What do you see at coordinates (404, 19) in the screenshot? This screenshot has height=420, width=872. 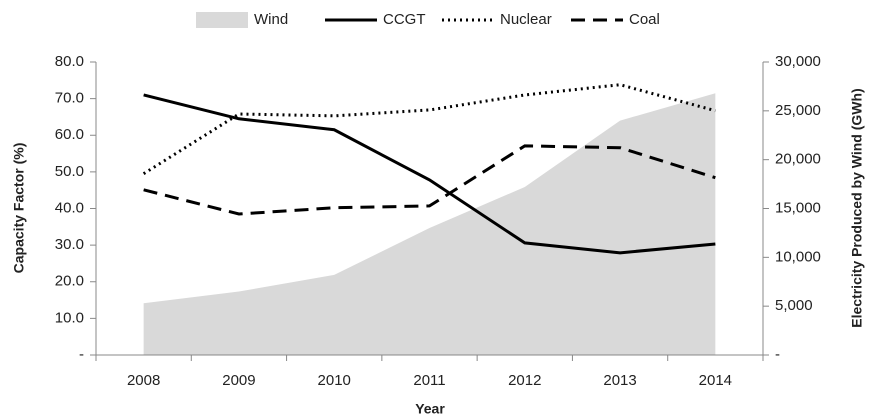 I see `legend-label: CCGT` at bounding box center [404, 19].